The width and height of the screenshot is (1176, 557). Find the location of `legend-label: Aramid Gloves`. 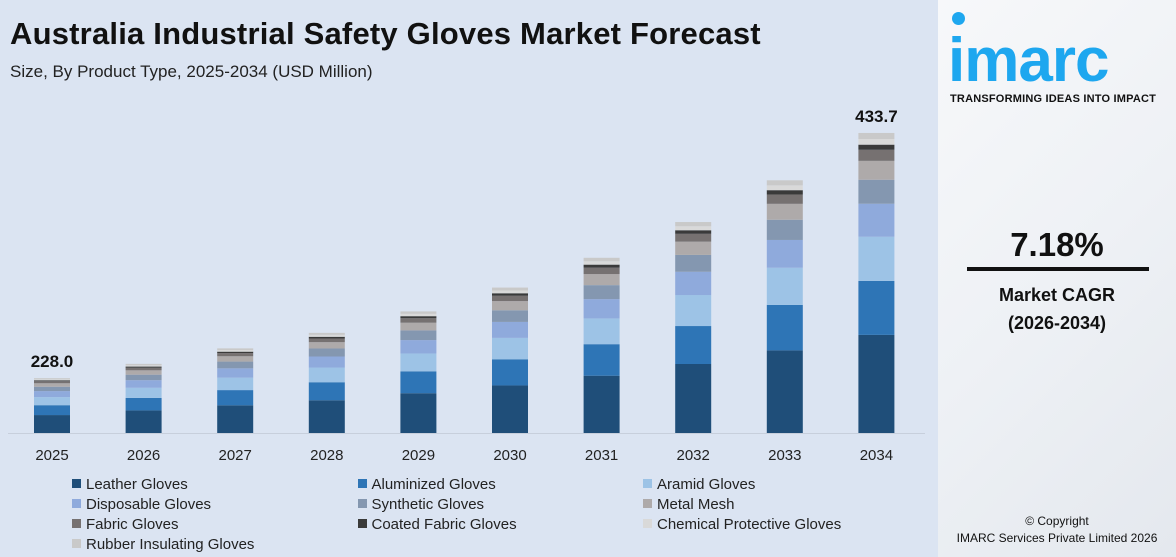

legend-label: Aramid Gloves is located at coordinates (706, 484).